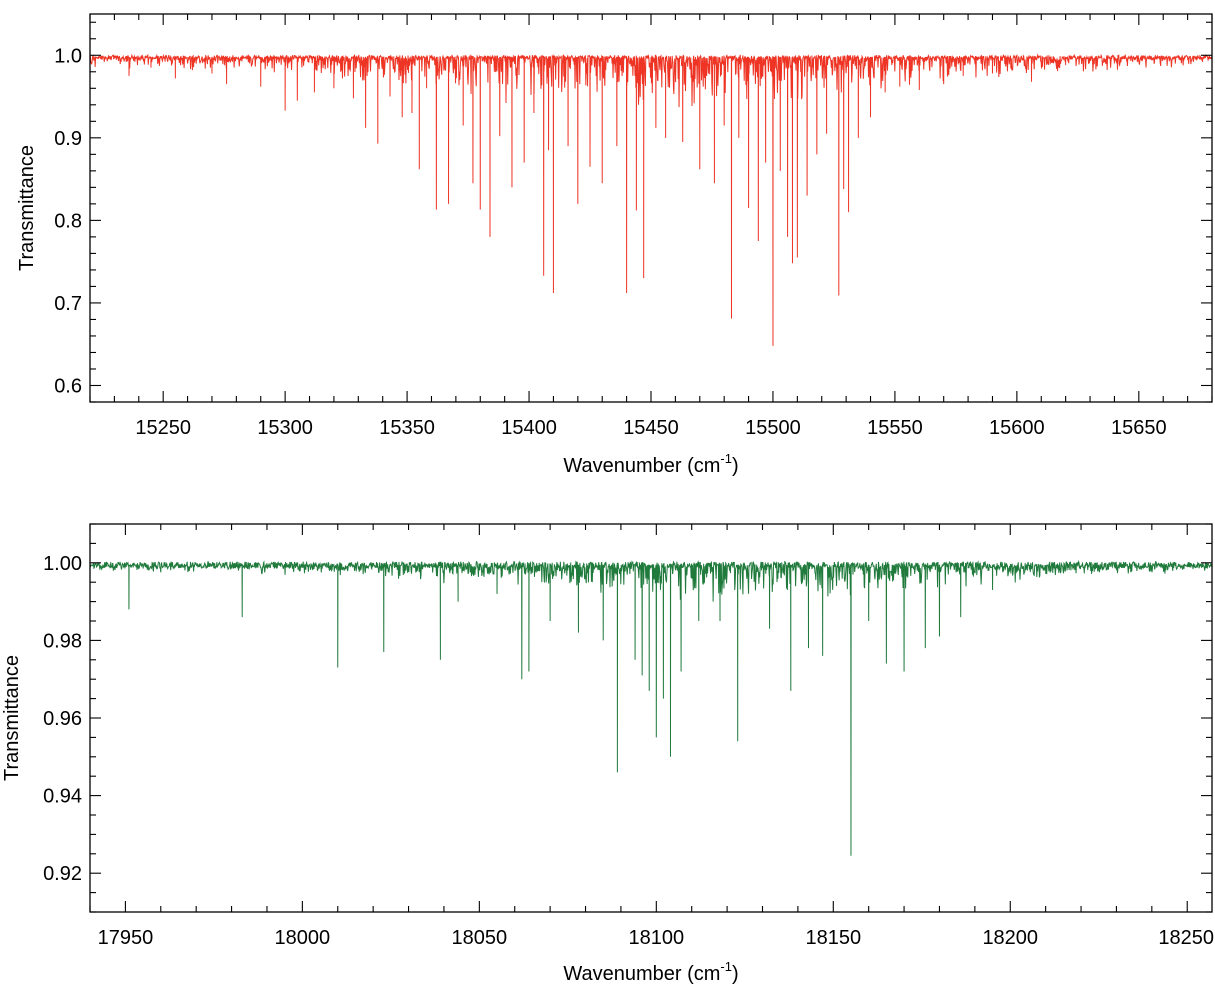 The width and height of the screenshot is (1215, 986). I want to click on y-tick-label: 0.96, so click(62, 719).